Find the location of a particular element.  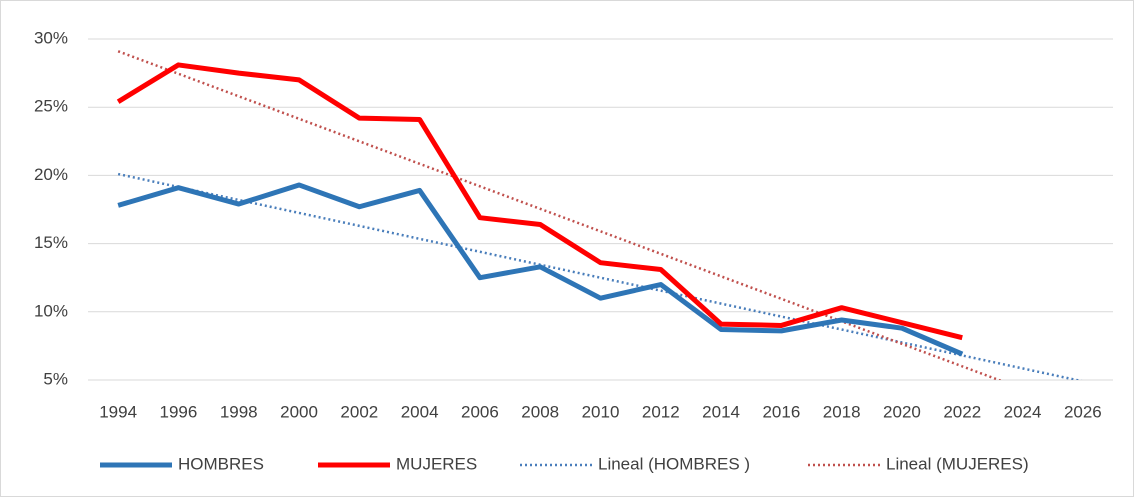

x-tick-label: 2014 is located at coordinates (721, 411).